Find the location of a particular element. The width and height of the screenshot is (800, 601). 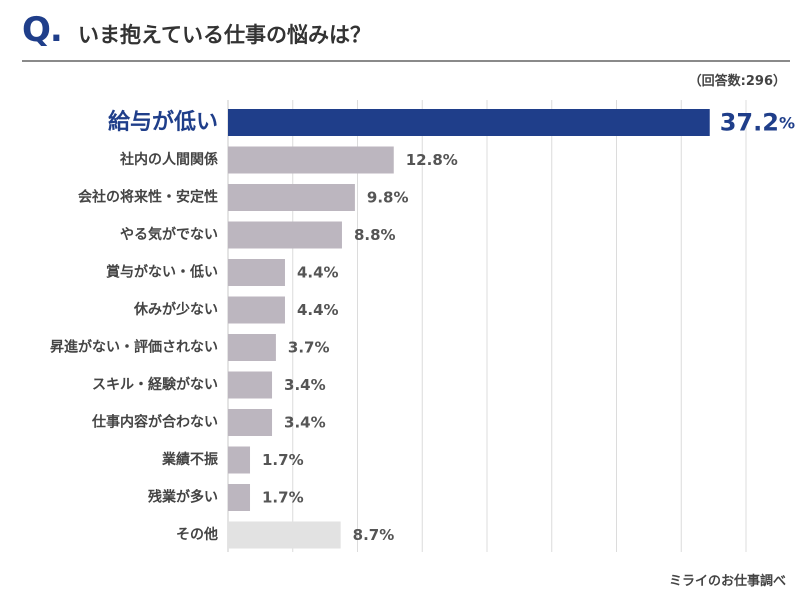

category-label: やる気がでない is located at coordinates (169, 234).